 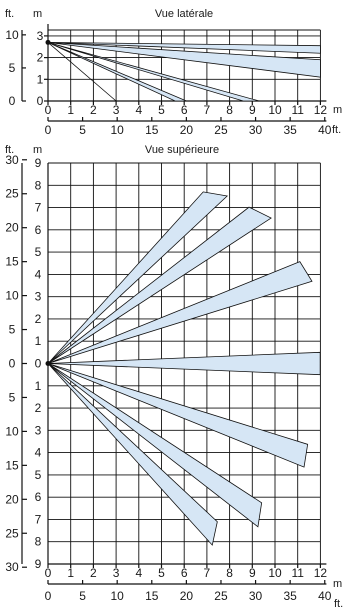 What do you see at coordinates (229, 573) in the screenshot?
I see `top-x-m-tick-label: 8` at bounding box center [229, 573].